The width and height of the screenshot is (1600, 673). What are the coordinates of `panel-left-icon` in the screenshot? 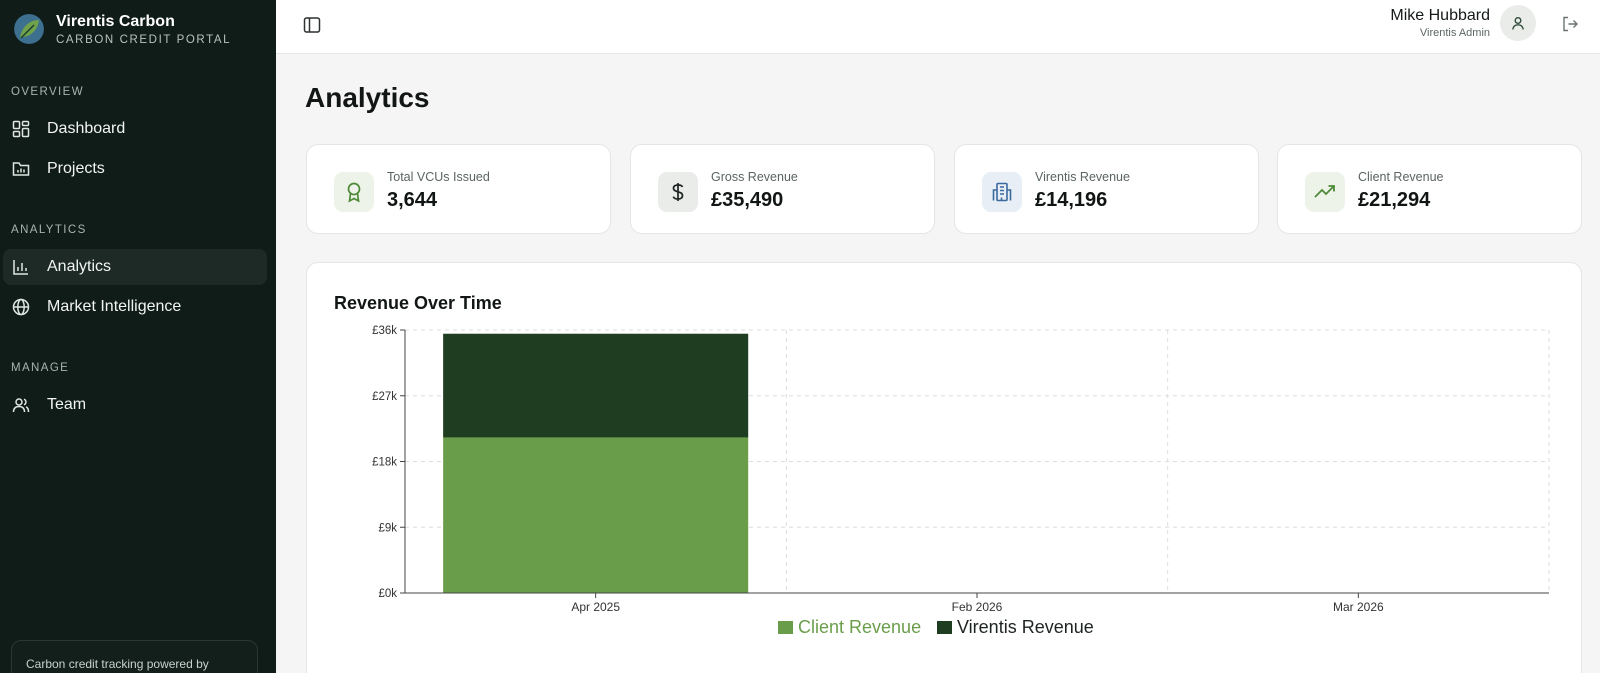 It's located at (312, 25).